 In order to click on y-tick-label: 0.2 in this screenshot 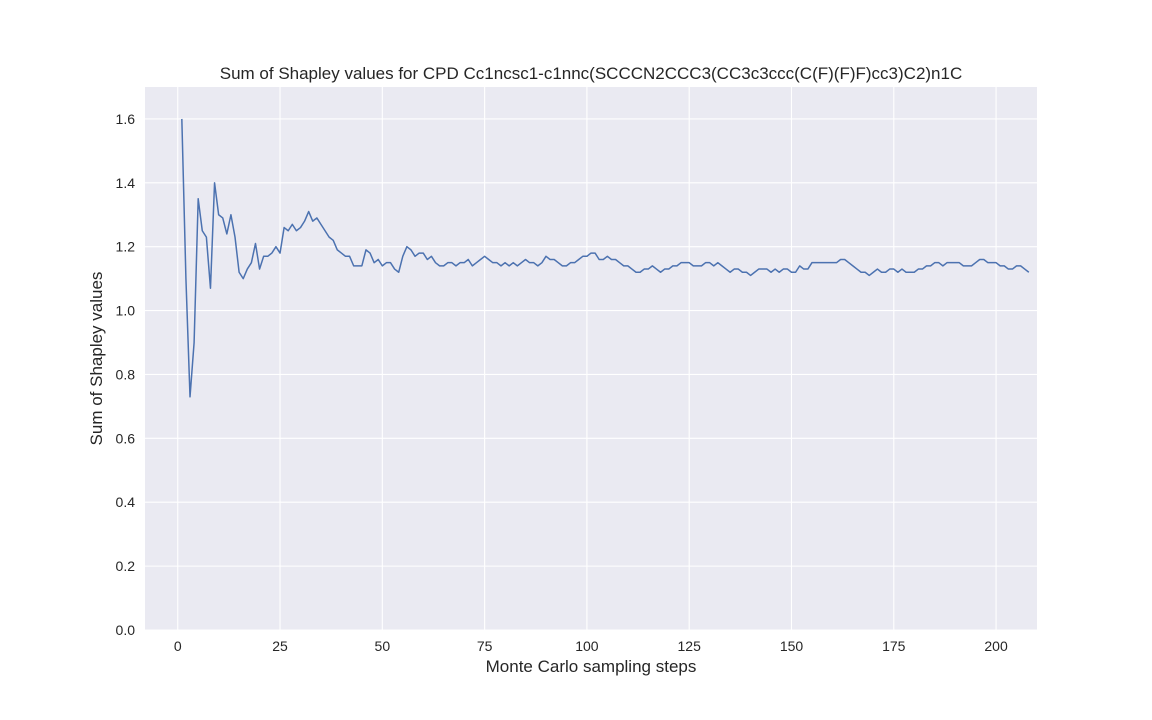, I will do `click(126, 566)`.